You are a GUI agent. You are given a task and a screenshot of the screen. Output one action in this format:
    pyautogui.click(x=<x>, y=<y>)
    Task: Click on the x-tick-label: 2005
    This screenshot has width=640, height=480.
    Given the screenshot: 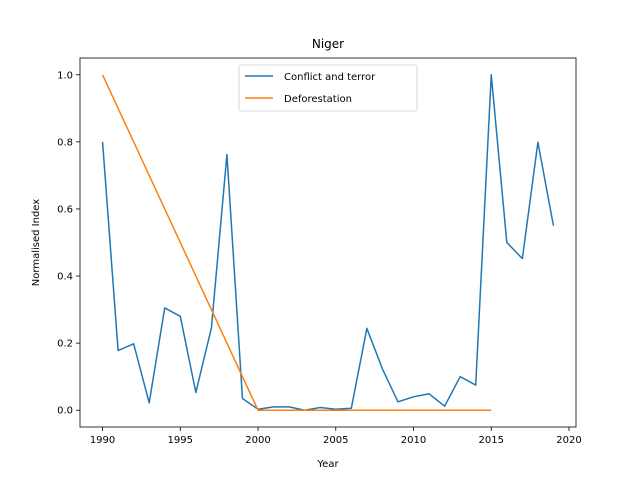 What is the action you would take?
    pyautogui.click(x=335, y=440)
    